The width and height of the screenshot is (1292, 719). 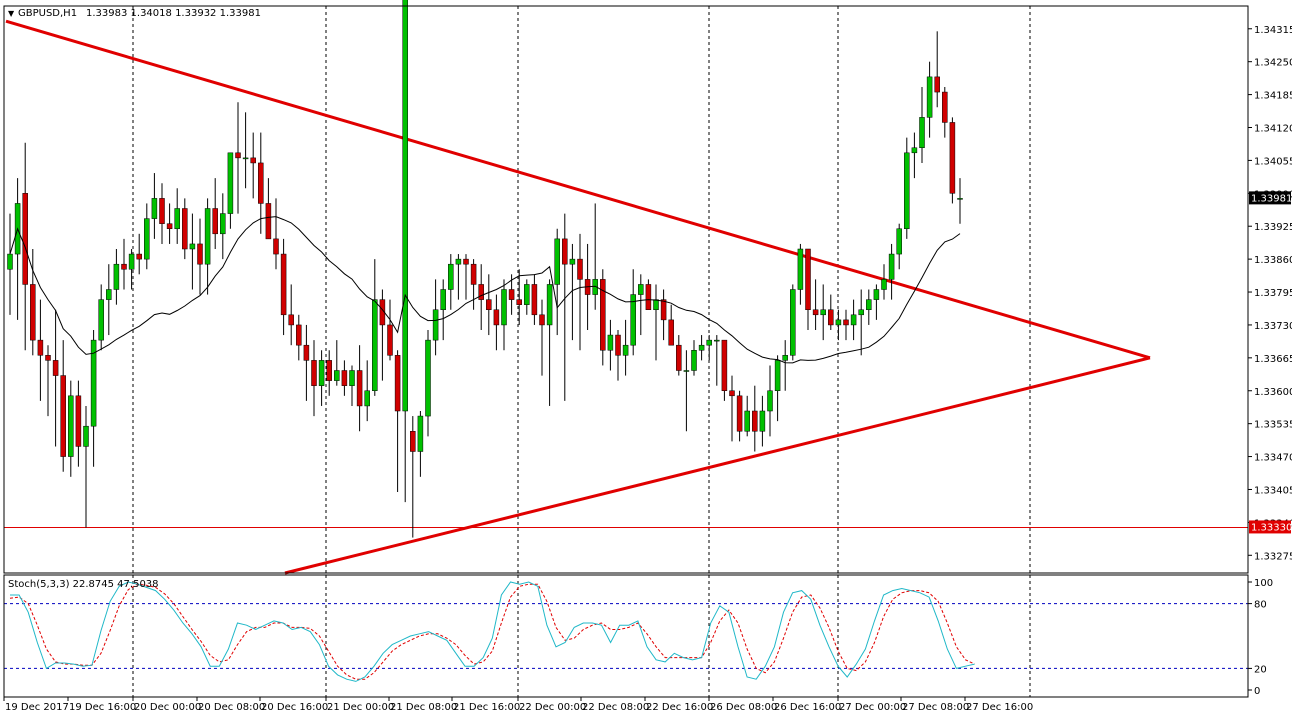 What do you see at coordinates (1270, 198) in the screenshot?
I see `current-price-badge` at bounding box center [1270, 198].